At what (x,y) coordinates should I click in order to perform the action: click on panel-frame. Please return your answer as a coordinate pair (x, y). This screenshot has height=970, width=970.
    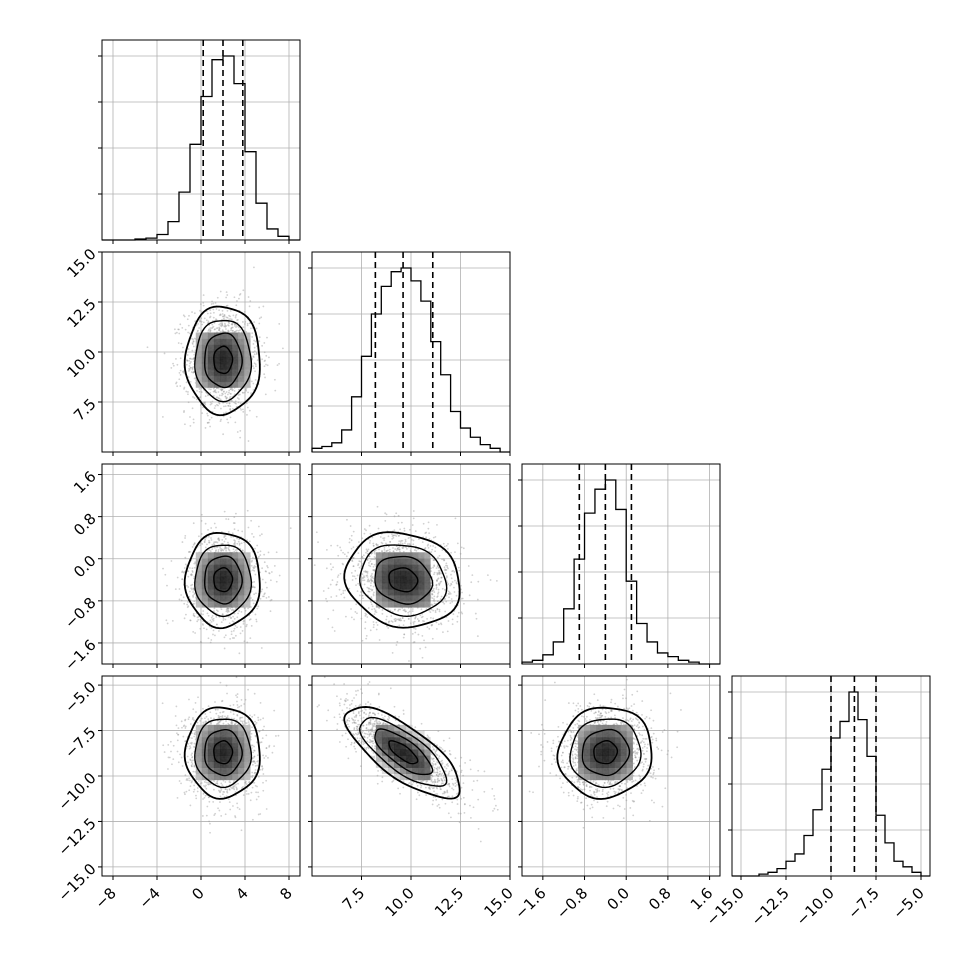
    Looking at the image, I should click on (201, 352).